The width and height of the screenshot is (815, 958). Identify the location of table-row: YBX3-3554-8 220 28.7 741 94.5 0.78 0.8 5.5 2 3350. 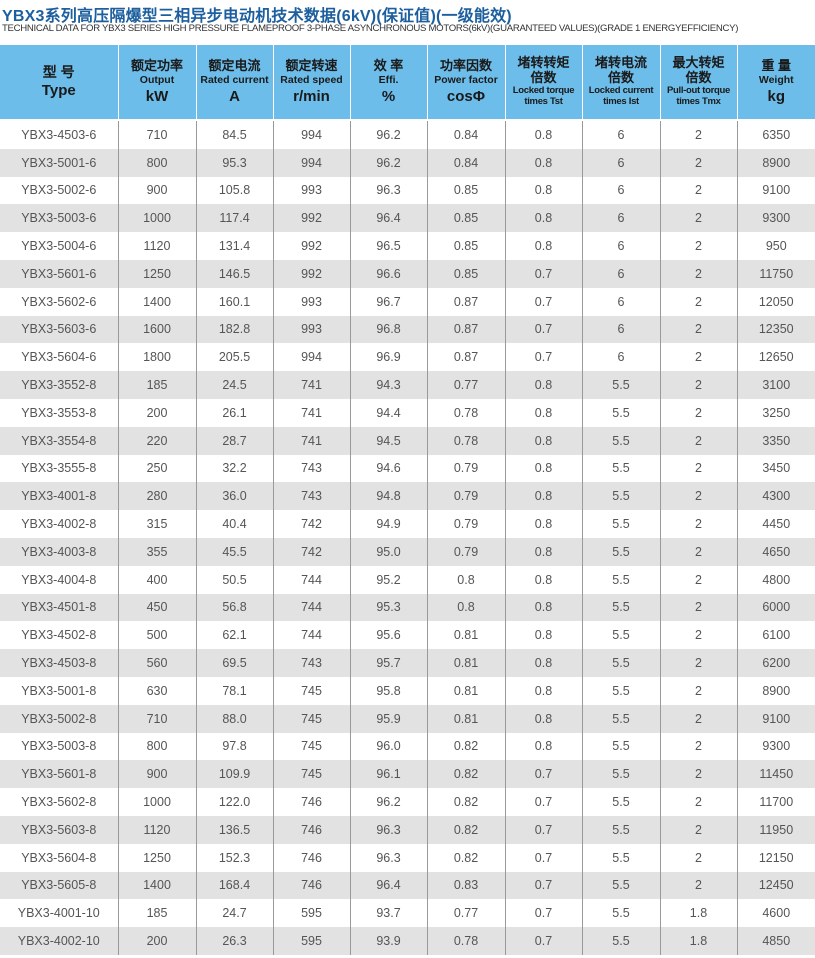
(407, 440).